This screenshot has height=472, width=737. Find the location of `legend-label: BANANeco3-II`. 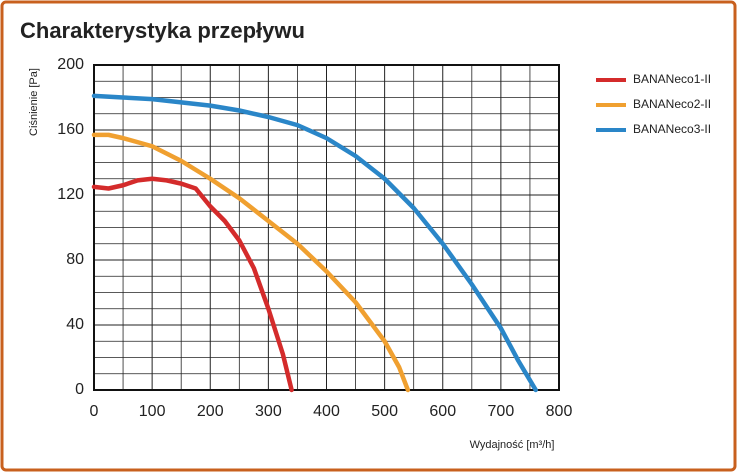

legend-label: BANANeco3-II is located at coordinates (672, 129).